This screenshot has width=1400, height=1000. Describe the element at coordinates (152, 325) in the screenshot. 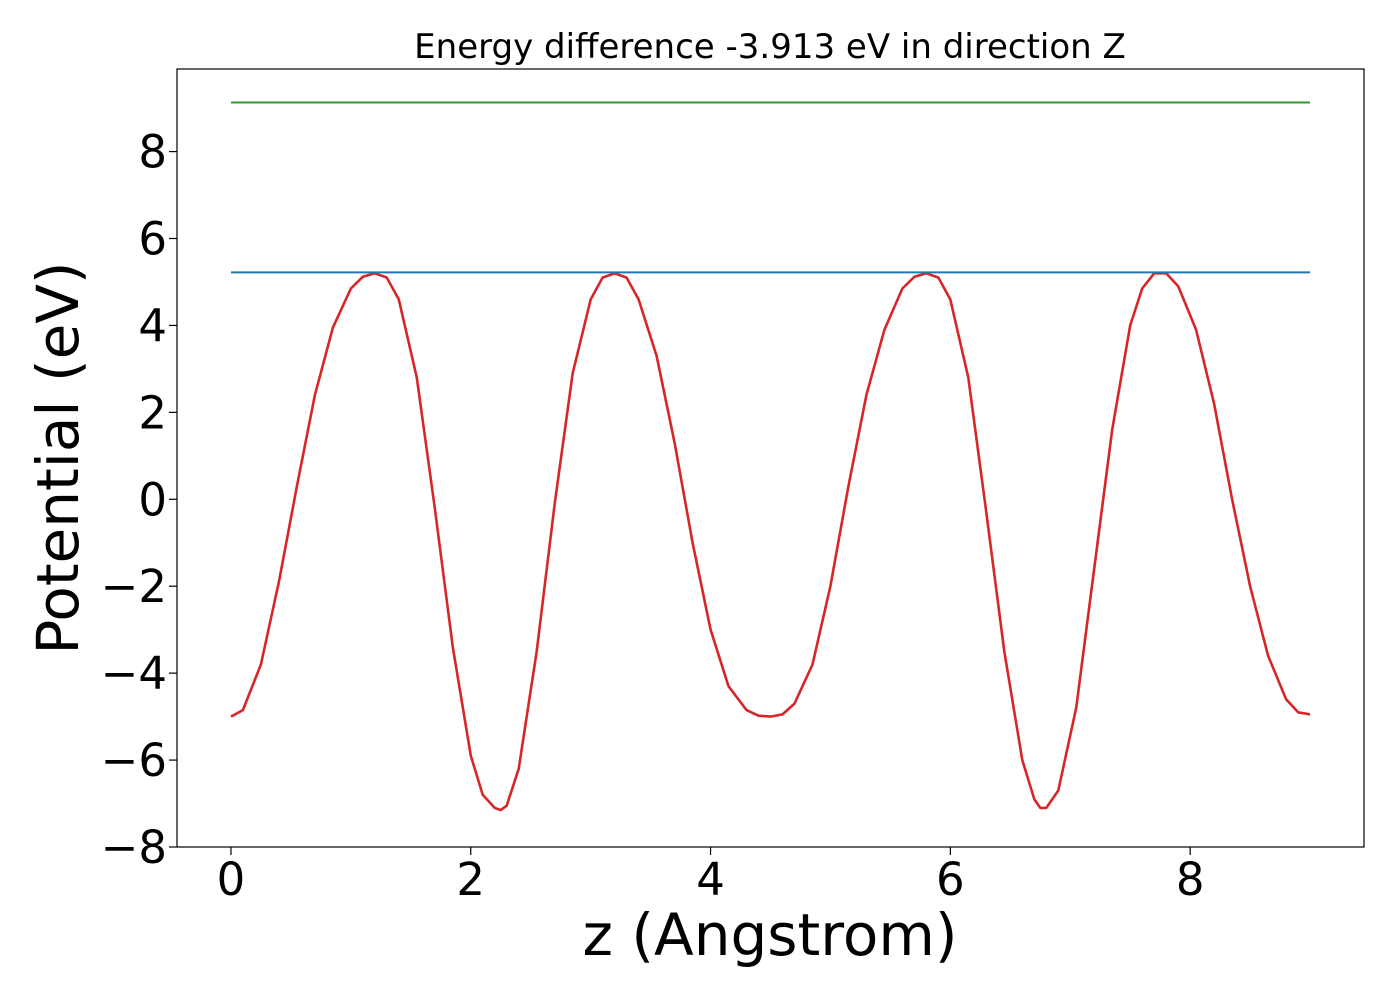

I see `y-tick-label: 4` at that location.